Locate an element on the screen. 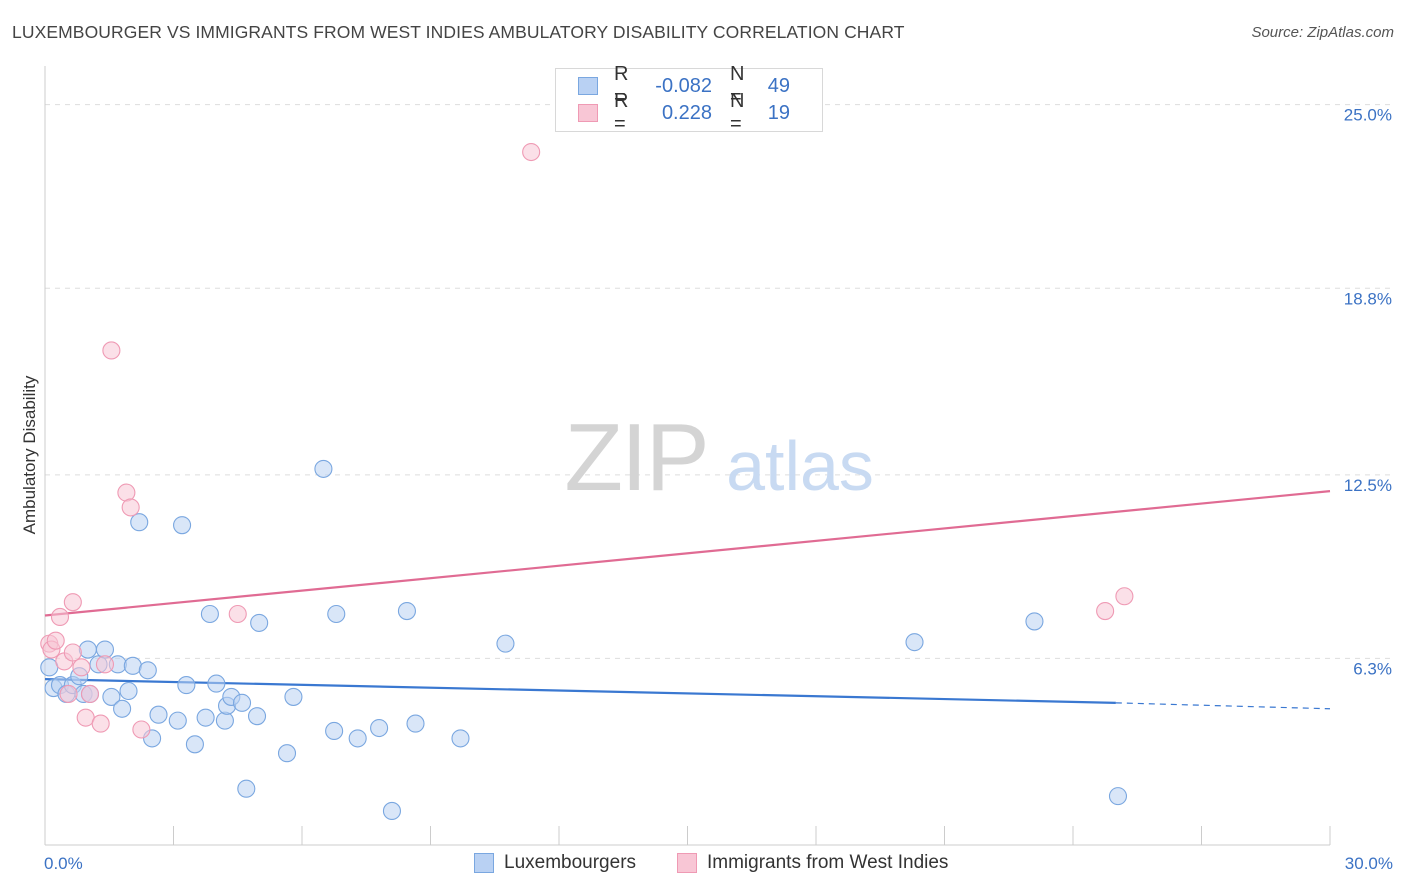  x-tick-label: 30.0% is located at coordinates (1369, 863).